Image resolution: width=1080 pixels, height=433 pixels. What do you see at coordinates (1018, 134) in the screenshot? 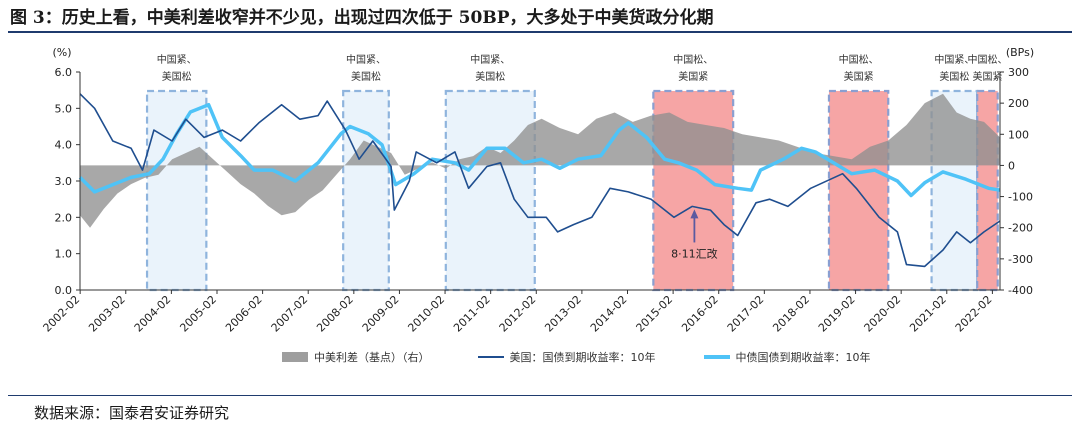
I see `y-right-tick-label-5: 100` at bounding box center [1018, 134].